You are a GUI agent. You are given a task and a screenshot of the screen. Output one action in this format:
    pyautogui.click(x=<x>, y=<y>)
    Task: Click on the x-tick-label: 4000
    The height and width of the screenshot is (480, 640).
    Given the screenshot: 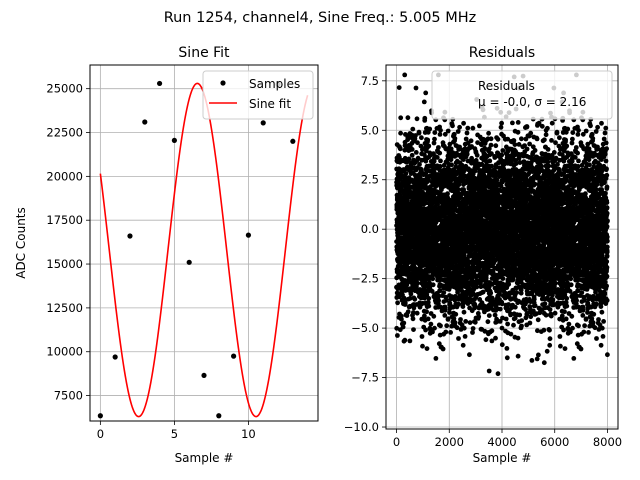 What is the action you would take?
    pyautogui.click(x=501, y=442)
    